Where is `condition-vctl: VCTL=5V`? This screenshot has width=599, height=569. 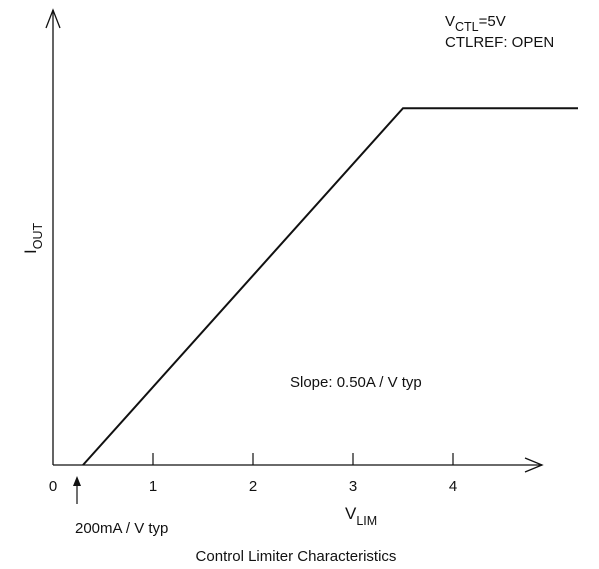 condition-vctl: VCTL=5V is located at coordinates (475, 23).